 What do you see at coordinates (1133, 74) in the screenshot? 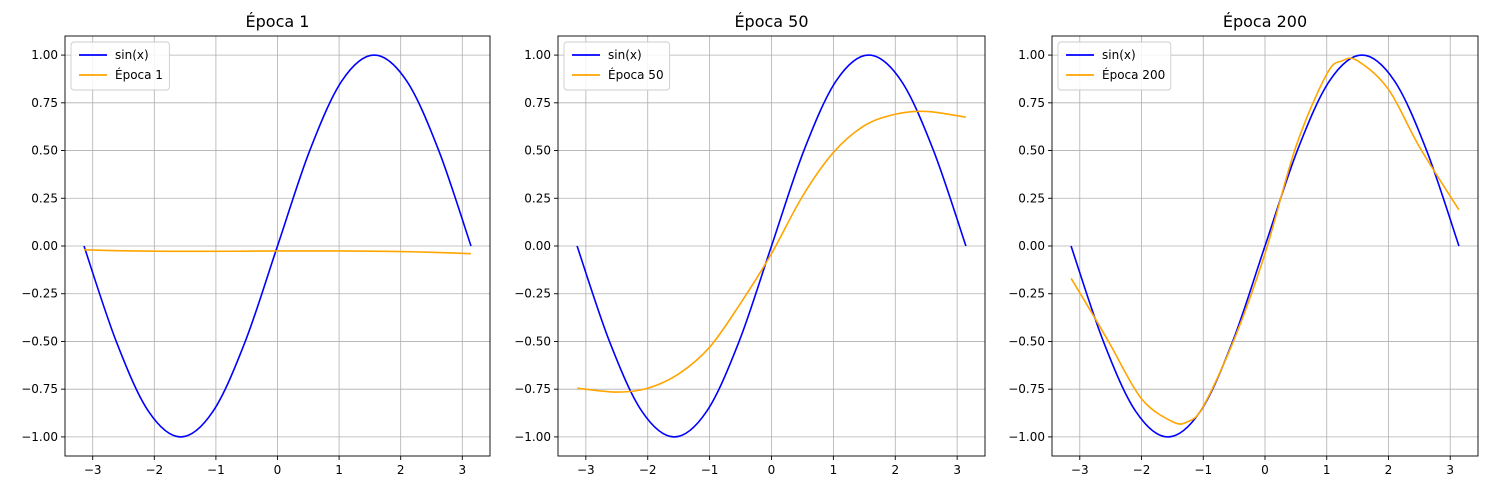
I see `legend-label: Época 200` at bounding box center [1133, 74].